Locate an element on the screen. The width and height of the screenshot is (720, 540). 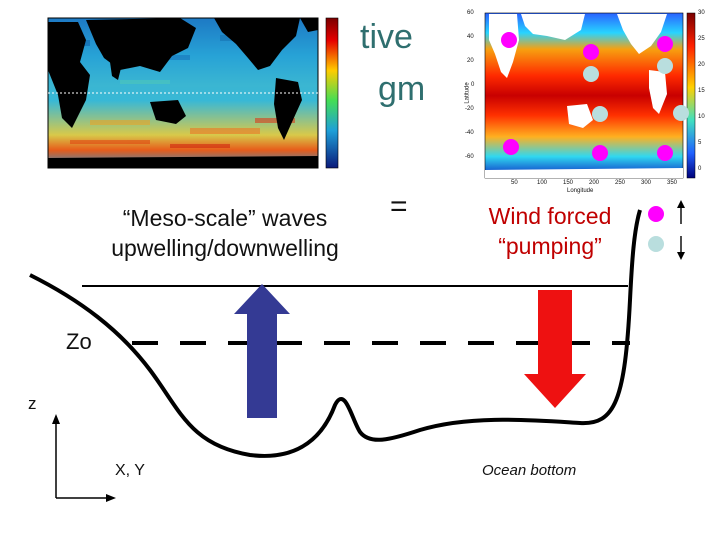
z-axis-label: z is located at coordinates (32, 403).